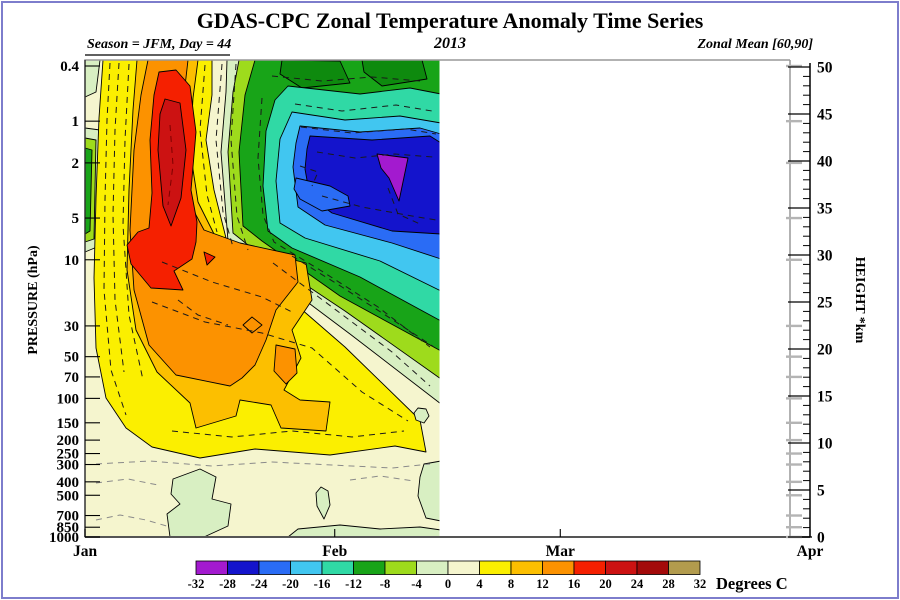  Describe the element at coordinates (71, 261) in the screenshot. I see `pressure-tick-label: 10` at that location.